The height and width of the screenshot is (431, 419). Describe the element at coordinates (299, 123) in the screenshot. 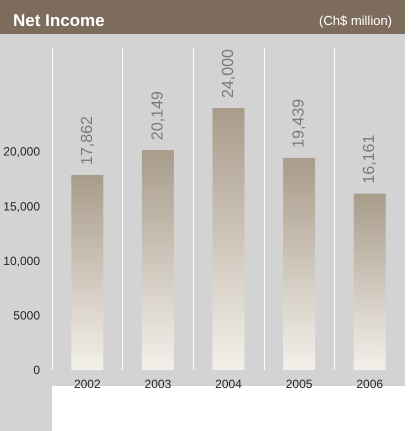

I see `data-label: 19,439` at that location.